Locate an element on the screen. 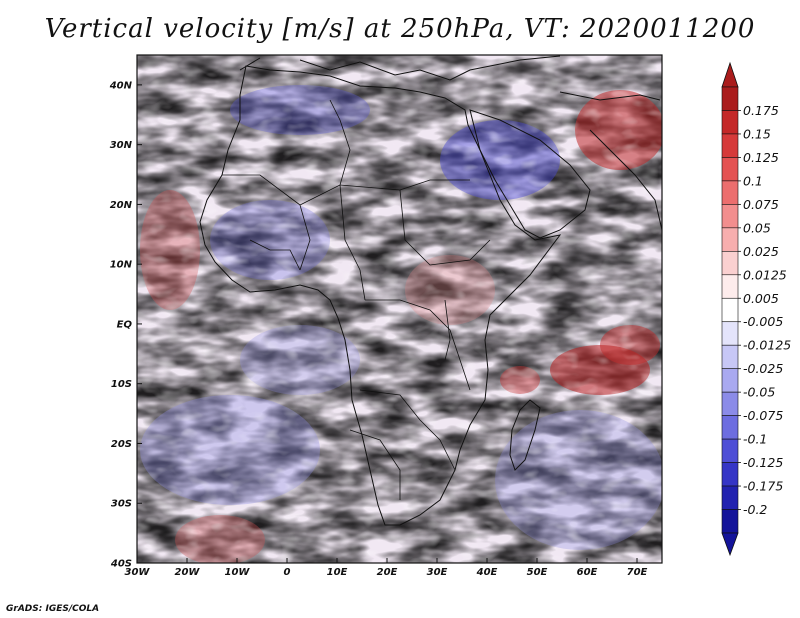 The width and height of the screenshot is (800, 618). colorbar-label: 0.005 is located at coordinates (761, 298).